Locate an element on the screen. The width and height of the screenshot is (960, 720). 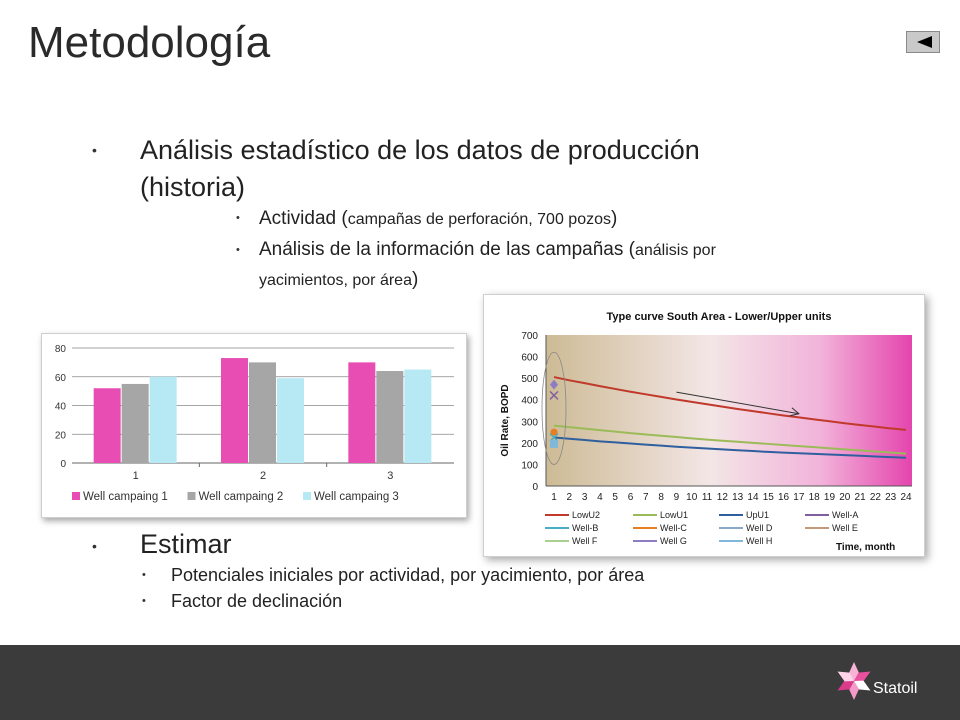
activity-end: ) is located at coordinates (614, 218).